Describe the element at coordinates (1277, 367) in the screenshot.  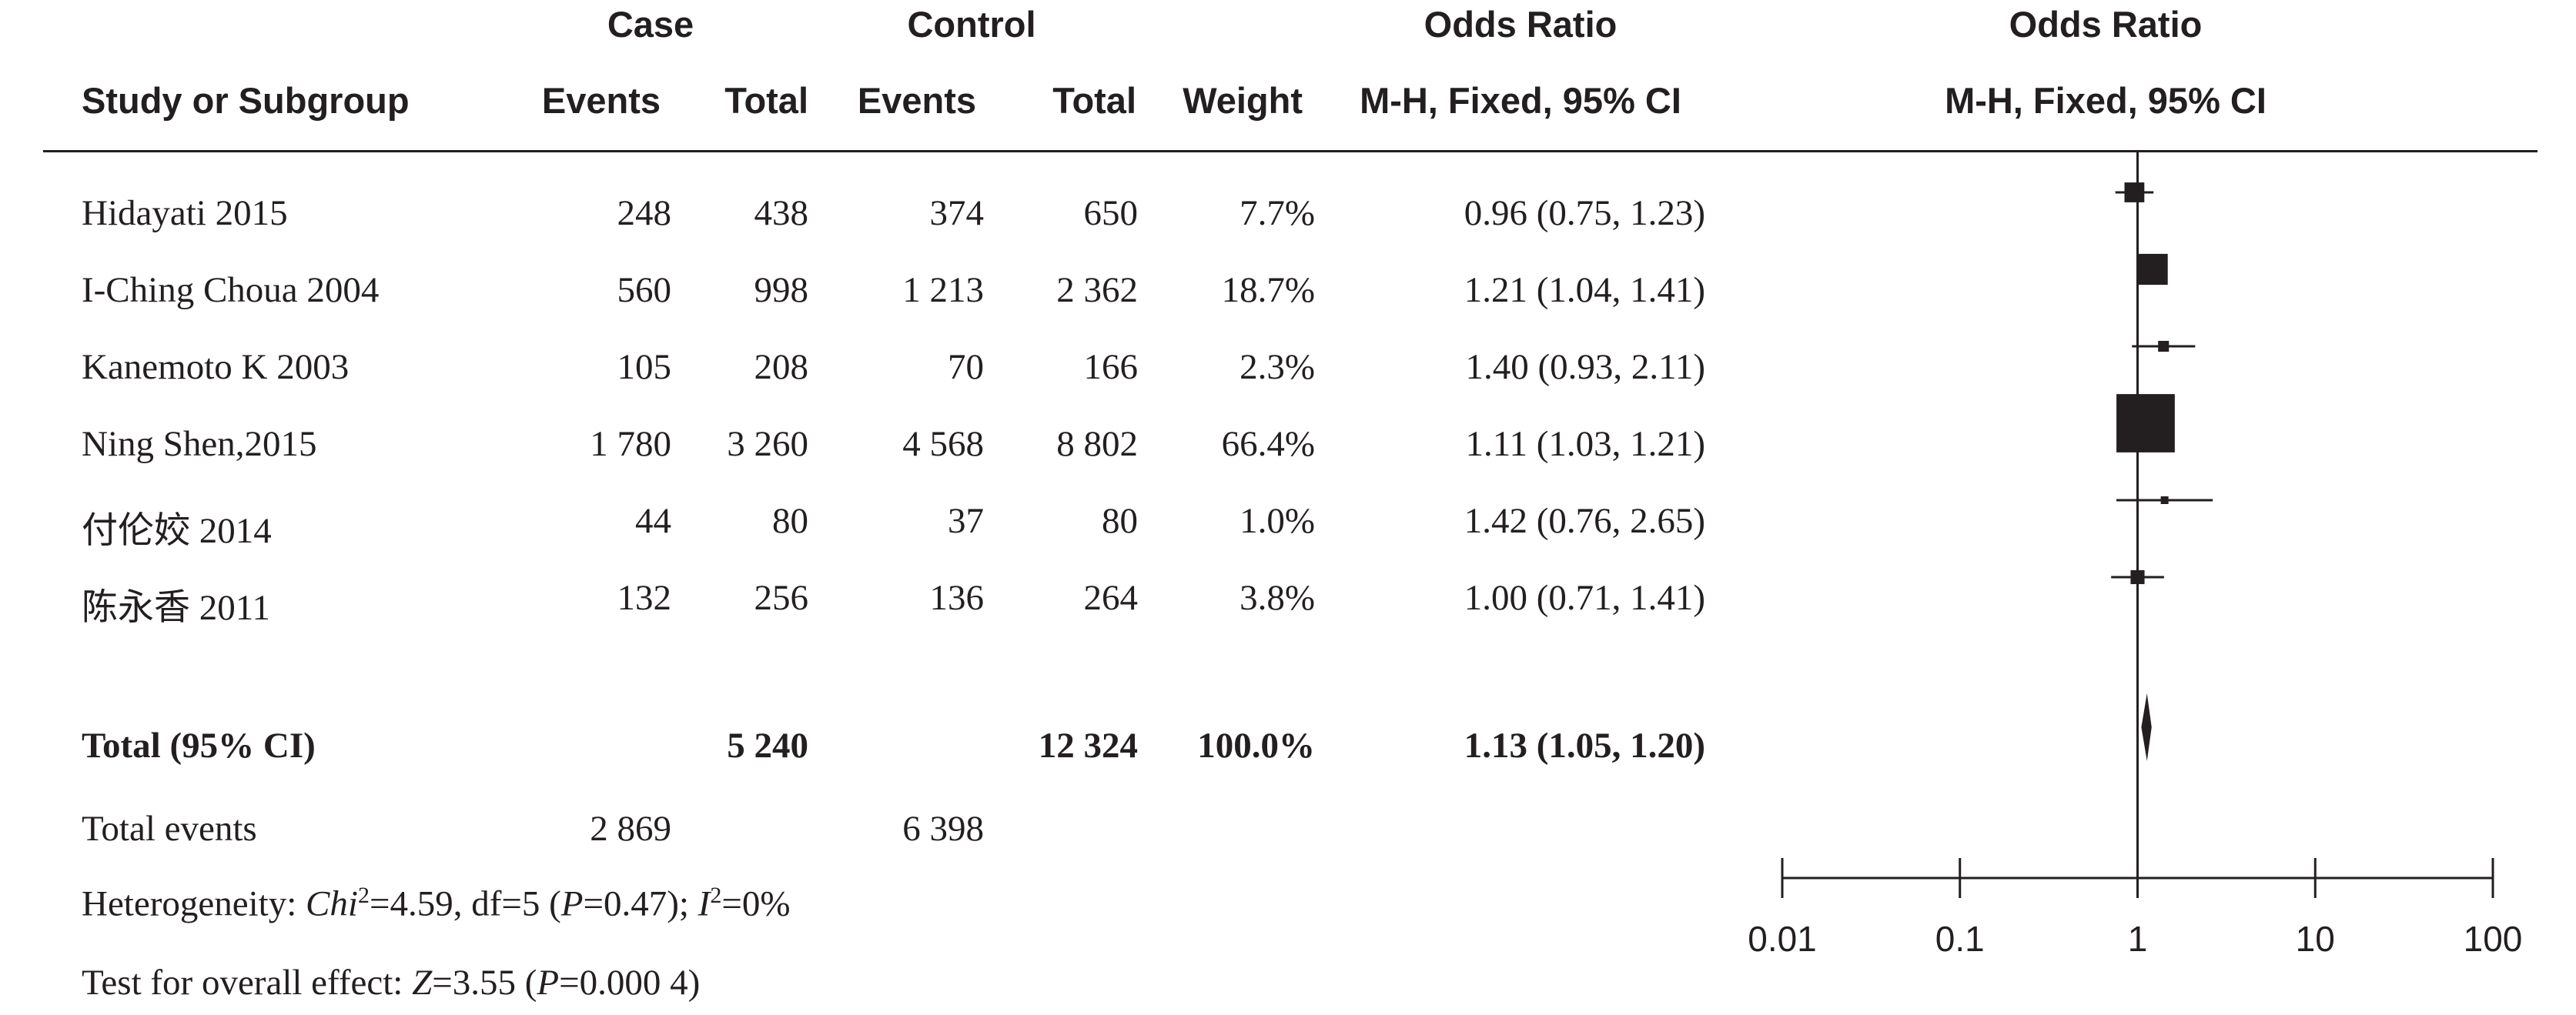
I see `weight: 2.3%` at that location.